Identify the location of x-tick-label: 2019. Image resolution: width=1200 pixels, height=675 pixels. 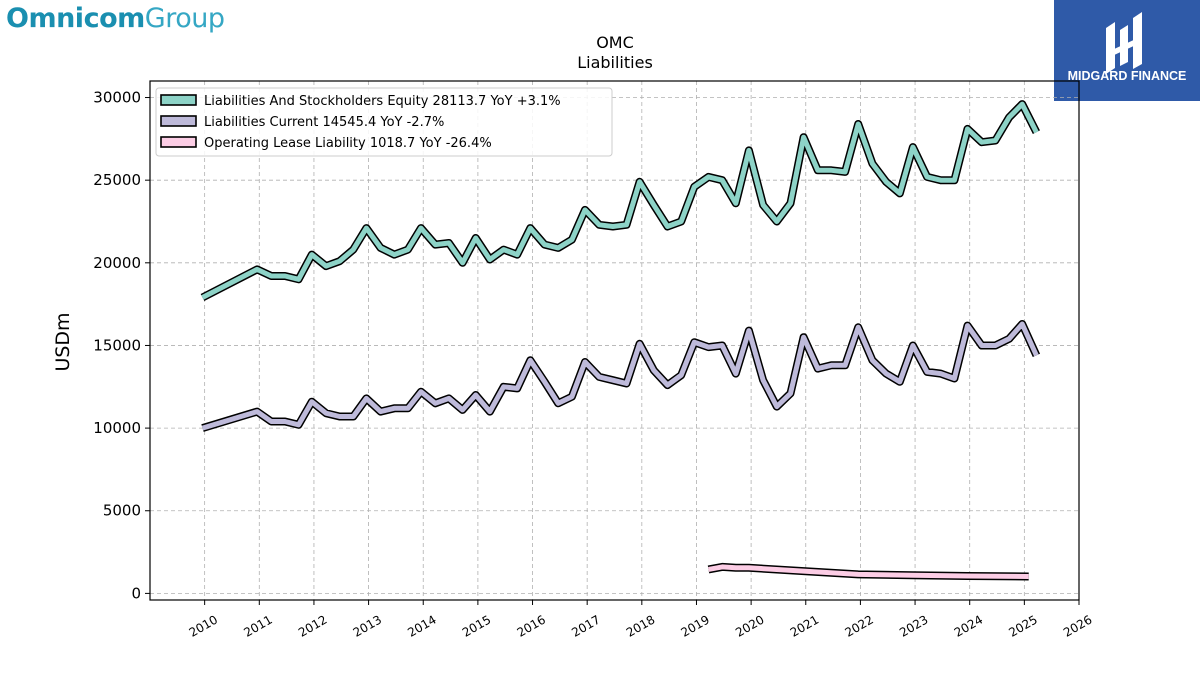
(695, 625).